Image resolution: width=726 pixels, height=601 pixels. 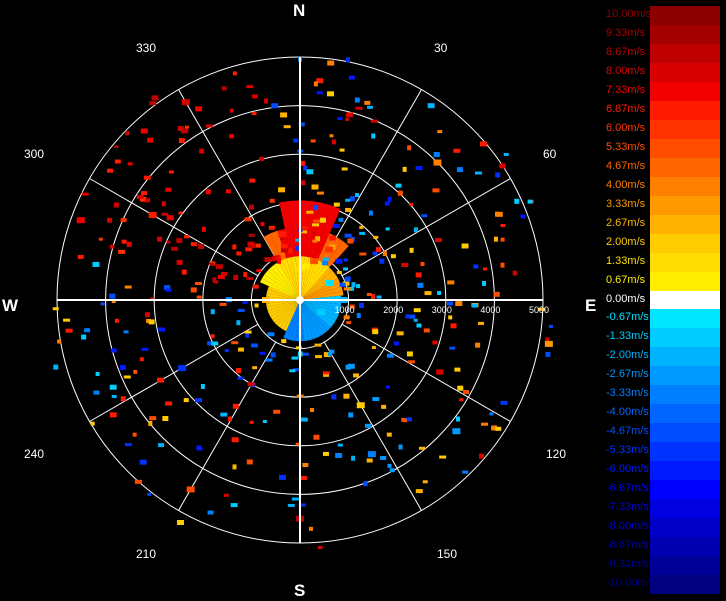 I want to click on legend-entry: -10.00m/s, so click(x=664, y=585).